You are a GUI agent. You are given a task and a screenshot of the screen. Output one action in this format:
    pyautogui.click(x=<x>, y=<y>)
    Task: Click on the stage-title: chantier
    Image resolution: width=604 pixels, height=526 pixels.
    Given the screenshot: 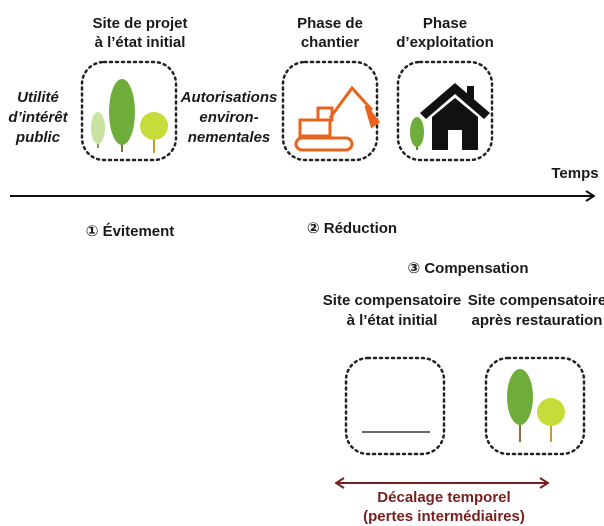 What is the action you would take?
    pyautogui.click(x=330, y=42)
    